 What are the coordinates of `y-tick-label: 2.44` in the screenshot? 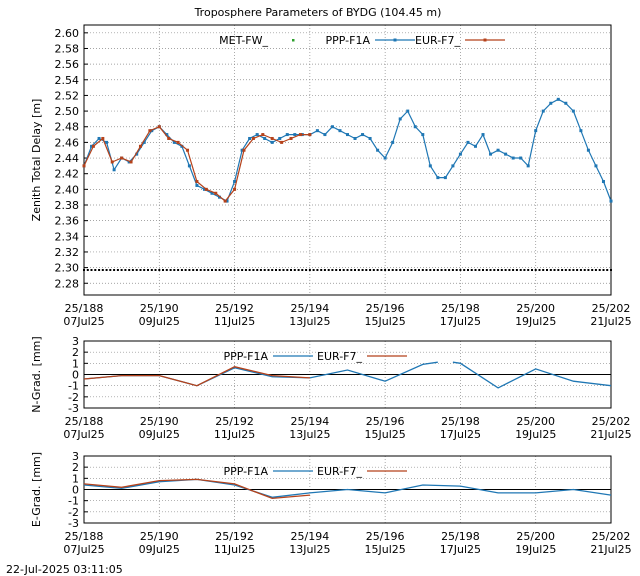 It's located at (67, 158).